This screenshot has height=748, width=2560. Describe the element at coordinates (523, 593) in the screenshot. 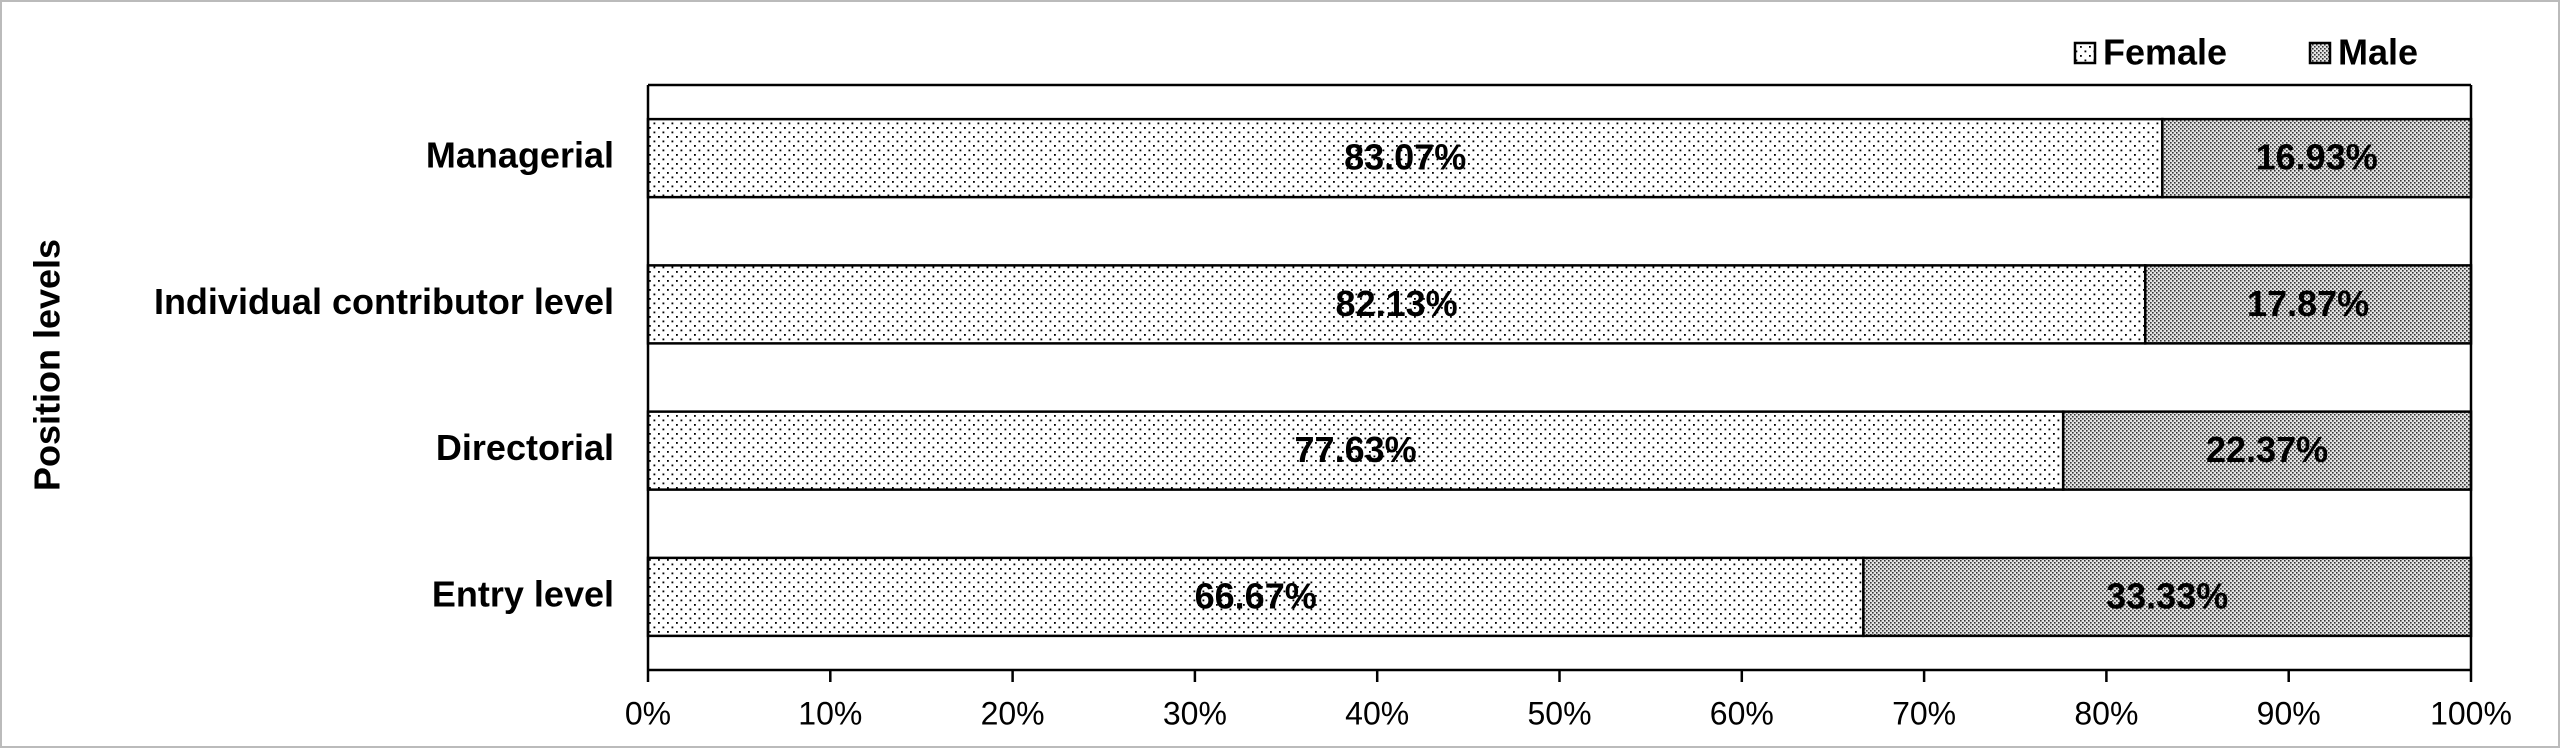

I see `y-tick-label: Entry level` at that location.